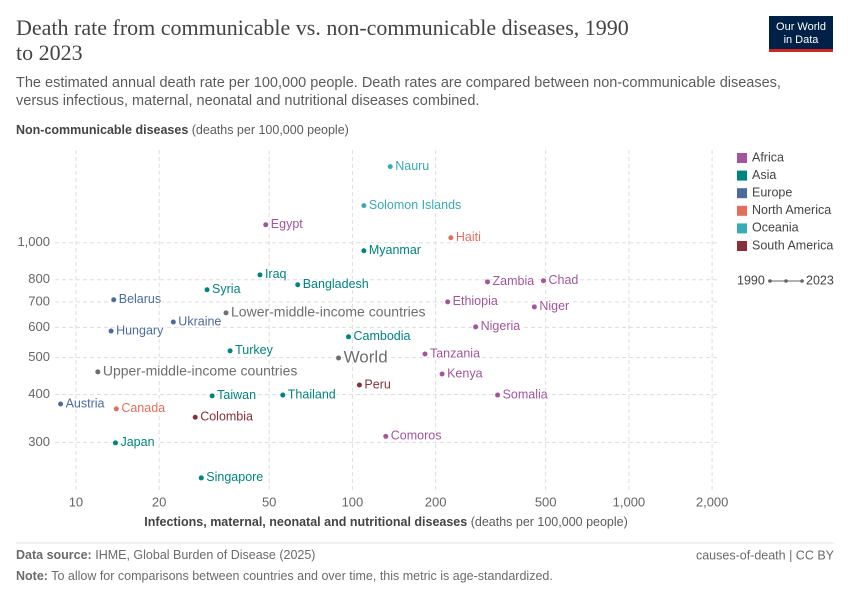 Image resolution: width=850 pixels, height=600 pixels. Describe the element at coordinates (751, 280) in the screenshot. I see `time-legend-start: 1990` at that location.